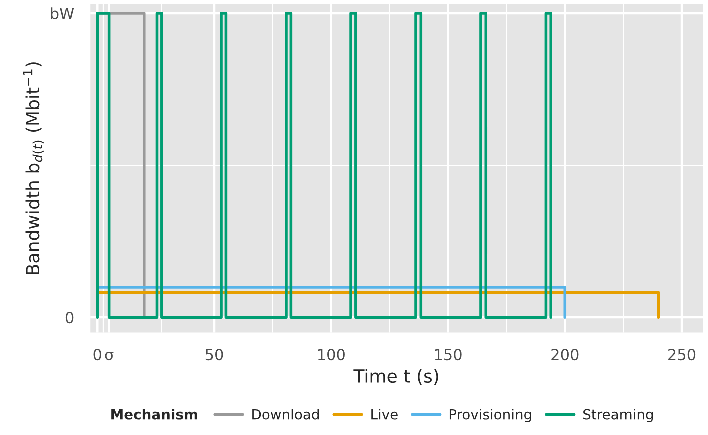 The width and height of the screenshot is (708, 435). What do you see at coordinates (98, 355) in the screenshot?
I see `x-tick-label: 0` at bounding box center [98, 355].